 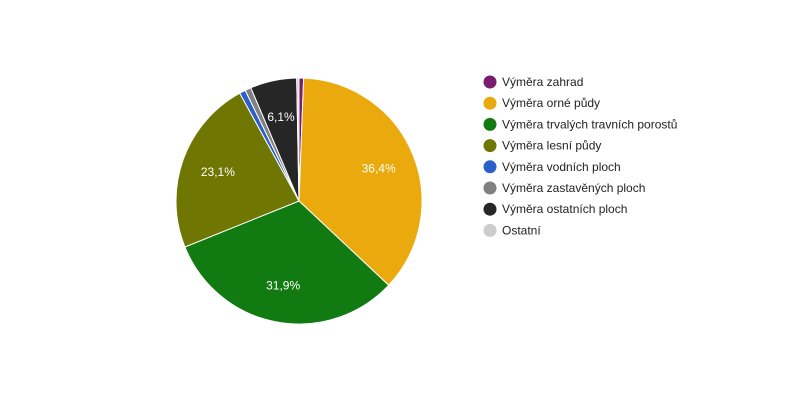 I want to click on legend-item-vymera-lesni-pudy: Výměra lesní půdy, so click(x=542, y=146).